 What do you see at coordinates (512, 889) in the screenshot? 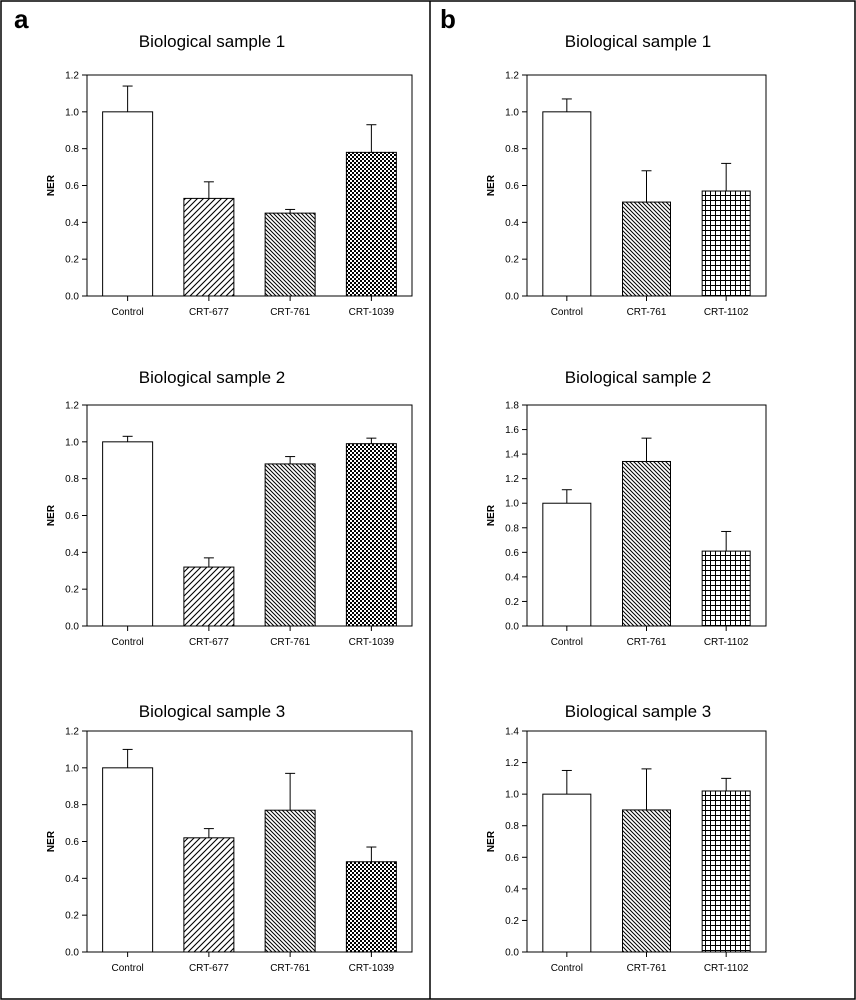
I see `y-tick-label-b3-2: 0.4` at bounding box center [512, 889].